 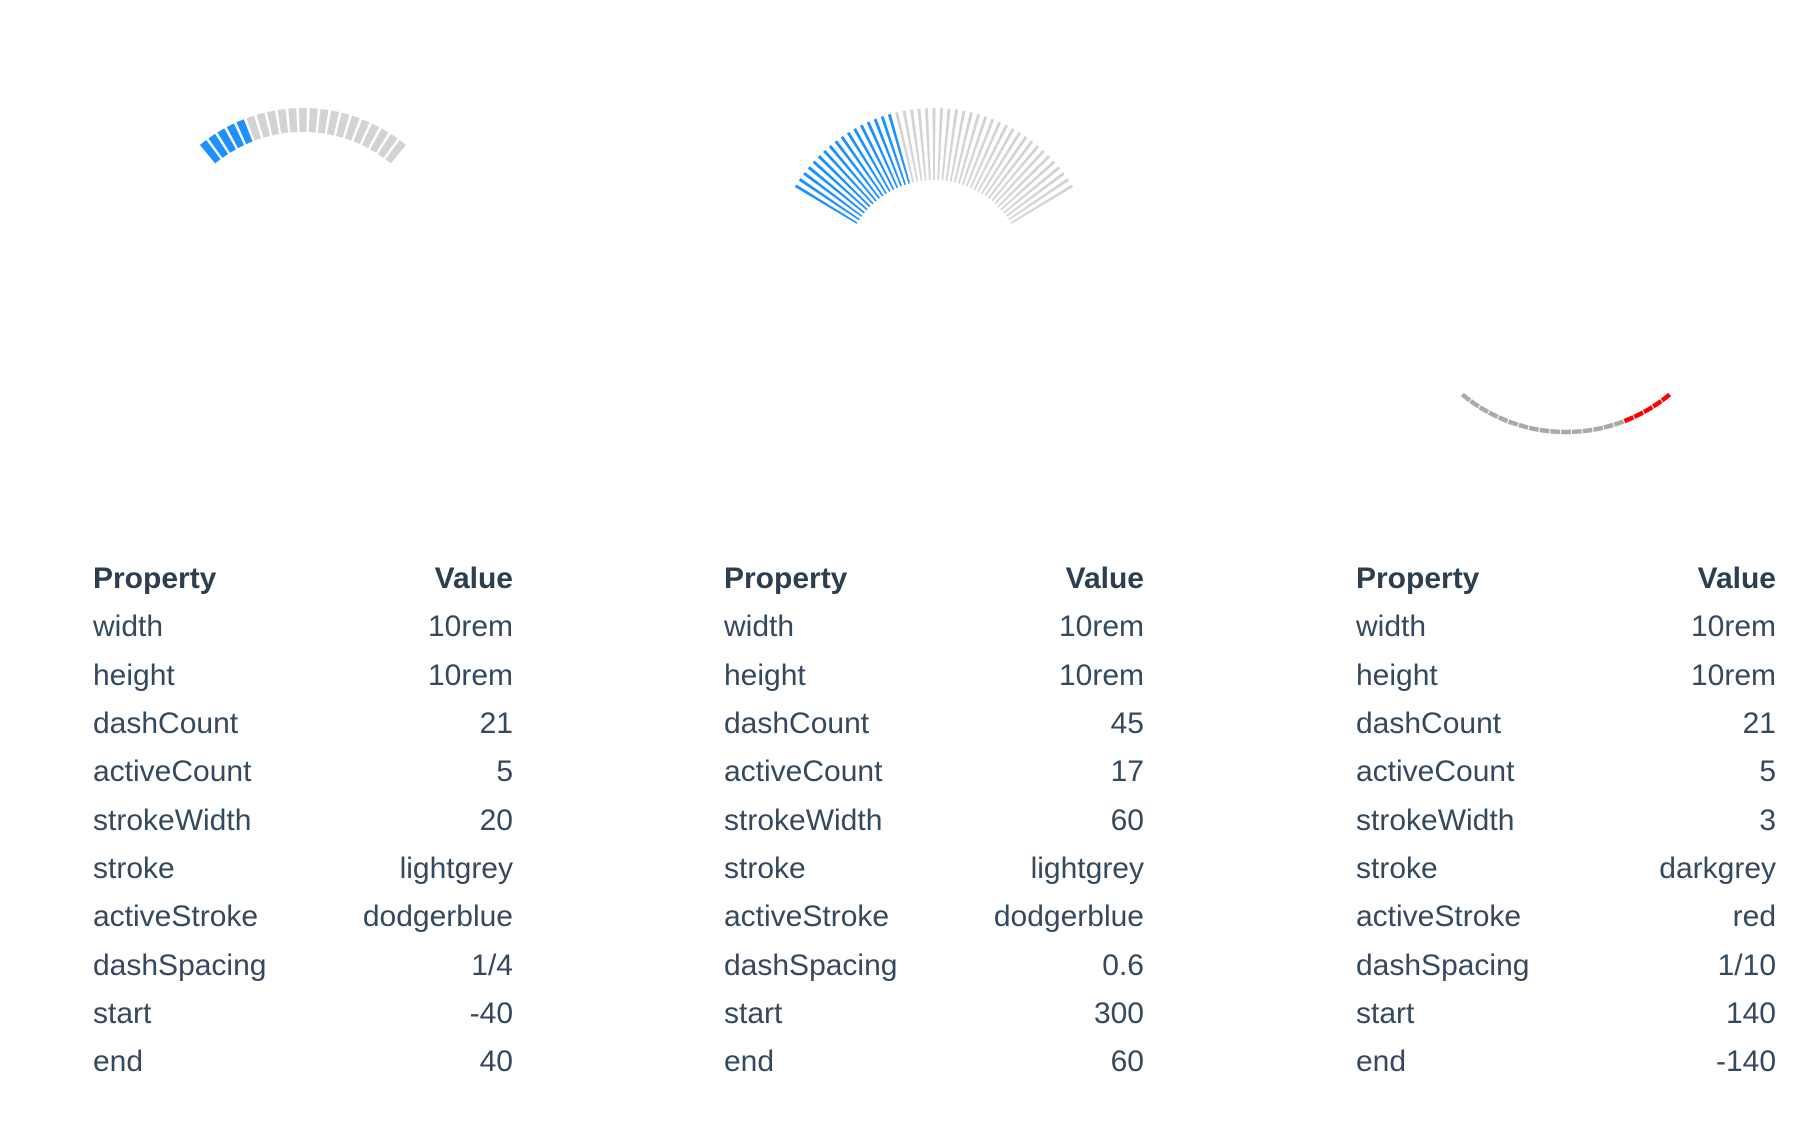 What do you see at coordinates (1385, 1013) in the screenshot?
I see `property-name: start` at bounding box center [1385, 1013].